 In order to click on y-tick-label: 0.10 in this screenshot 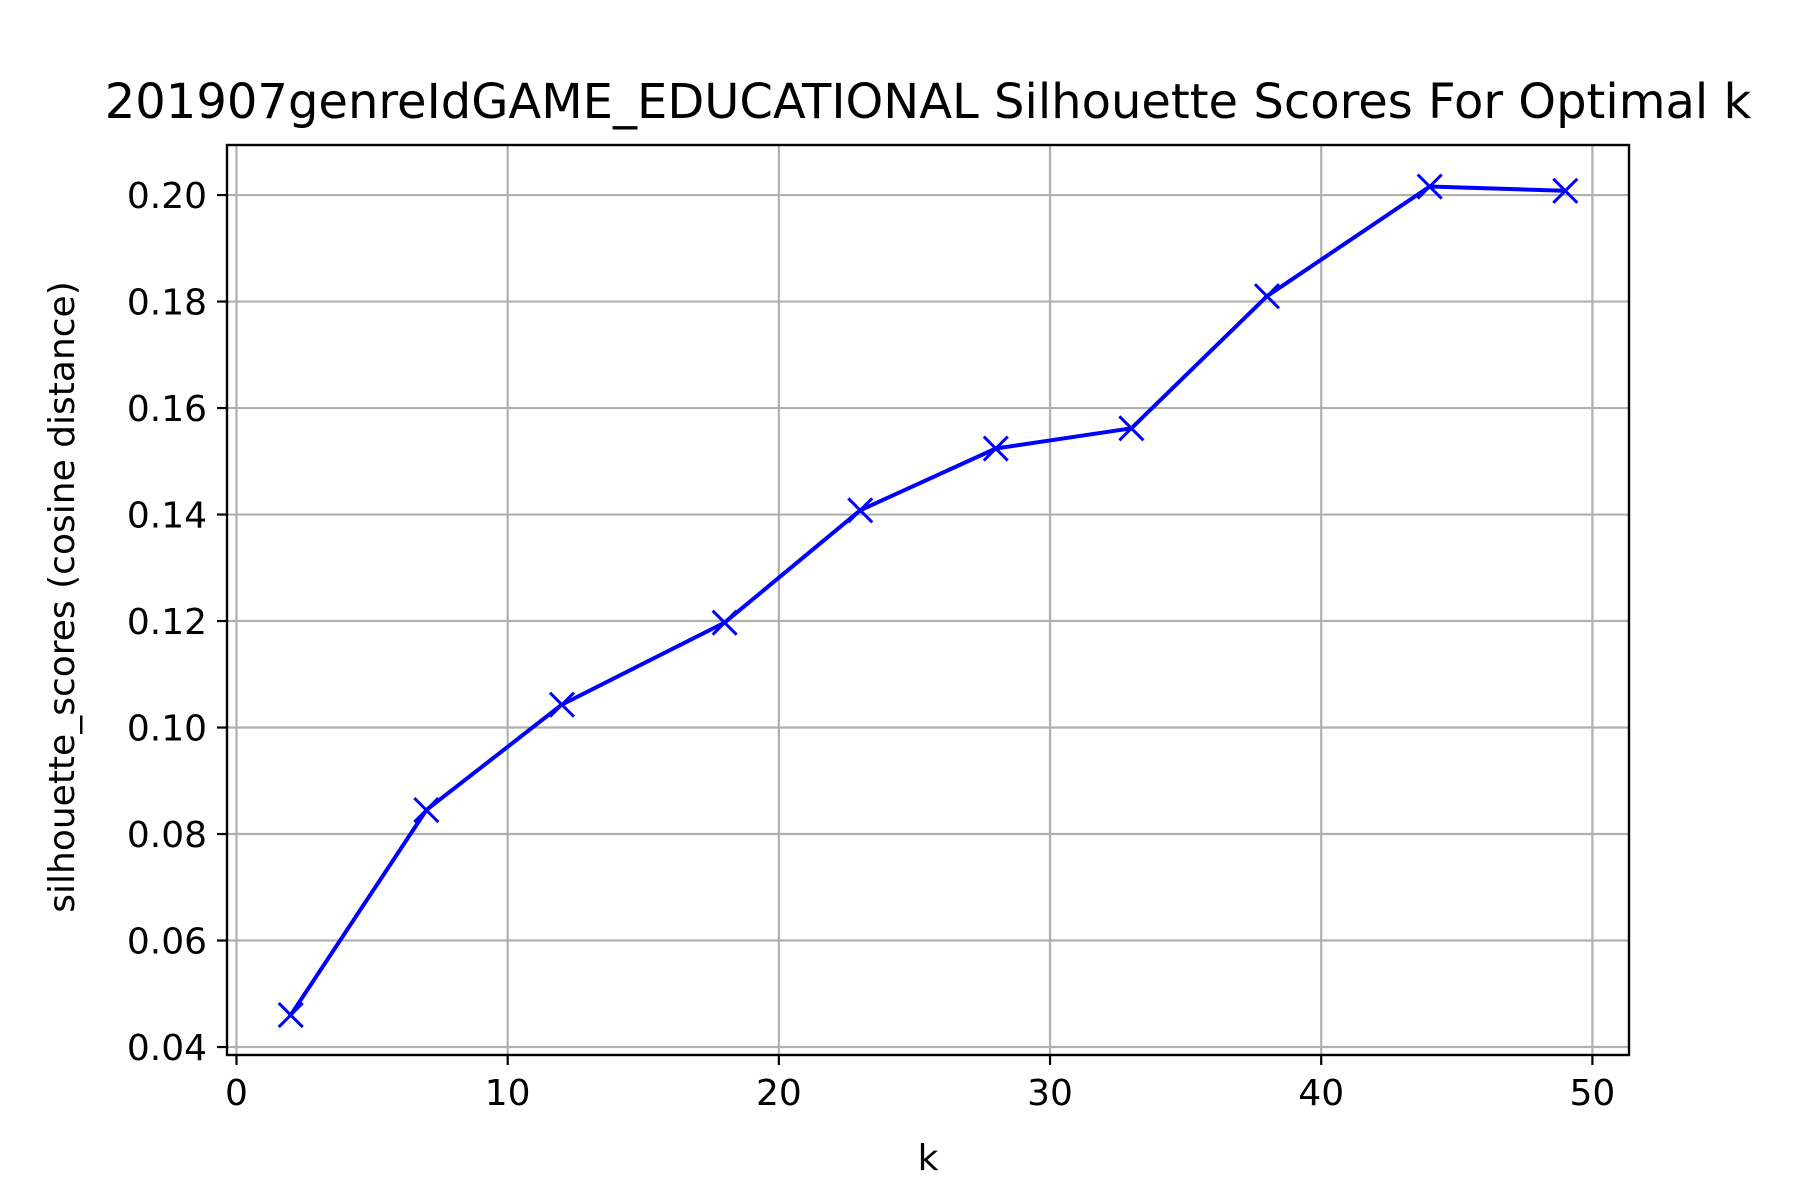, I will do `click(167, 729)`.